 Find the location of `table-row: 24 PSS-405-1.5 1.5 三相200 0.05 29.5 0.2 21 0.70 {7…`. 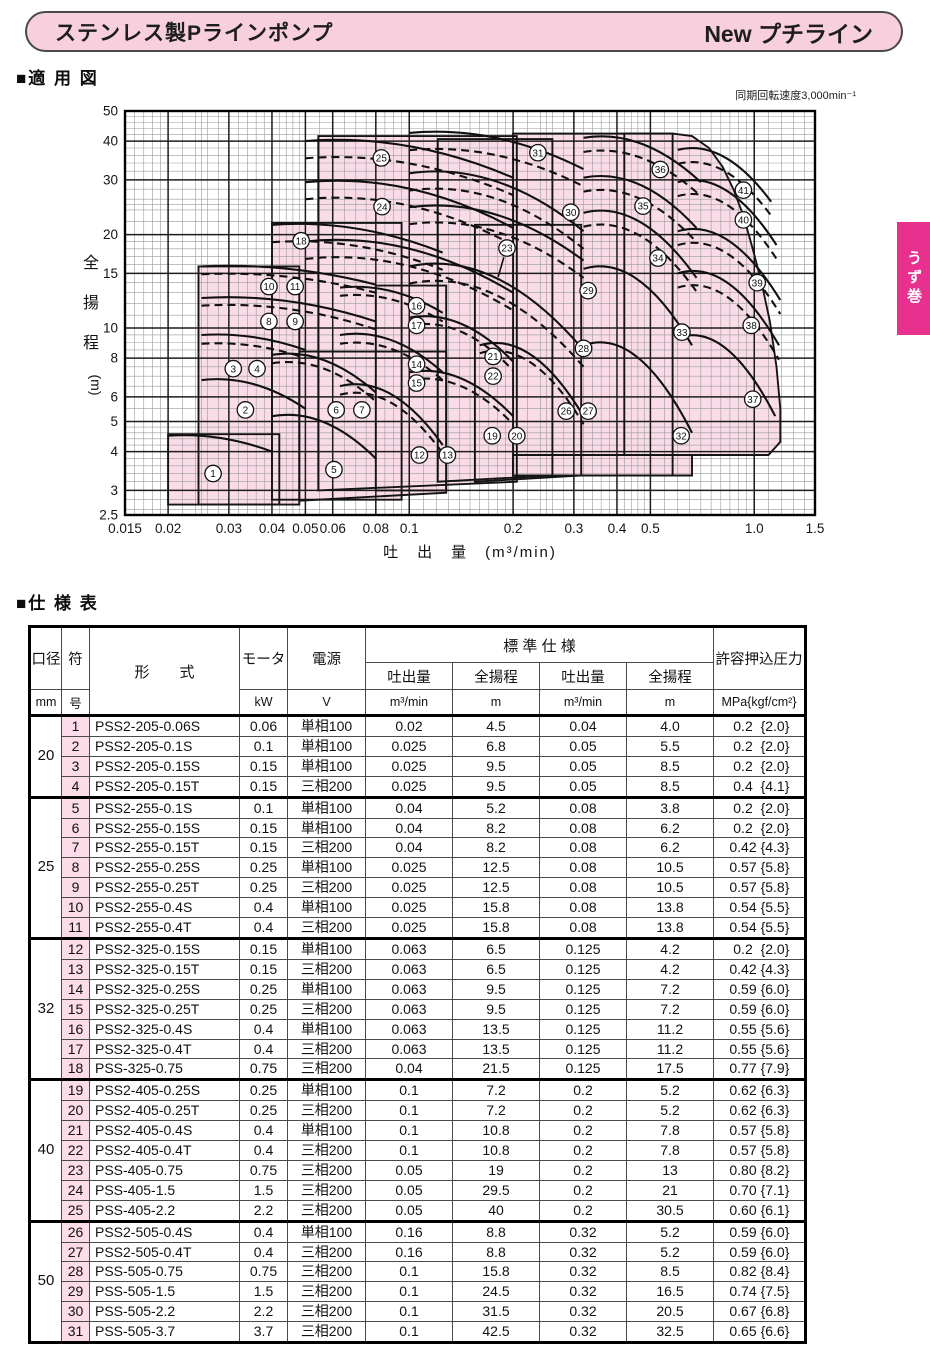

table-row: 24 PSS-405-1.5 1.5 三相200 0.05 29.5 0.2 21 0.70 {7… is located at coordinates (418, 1190).